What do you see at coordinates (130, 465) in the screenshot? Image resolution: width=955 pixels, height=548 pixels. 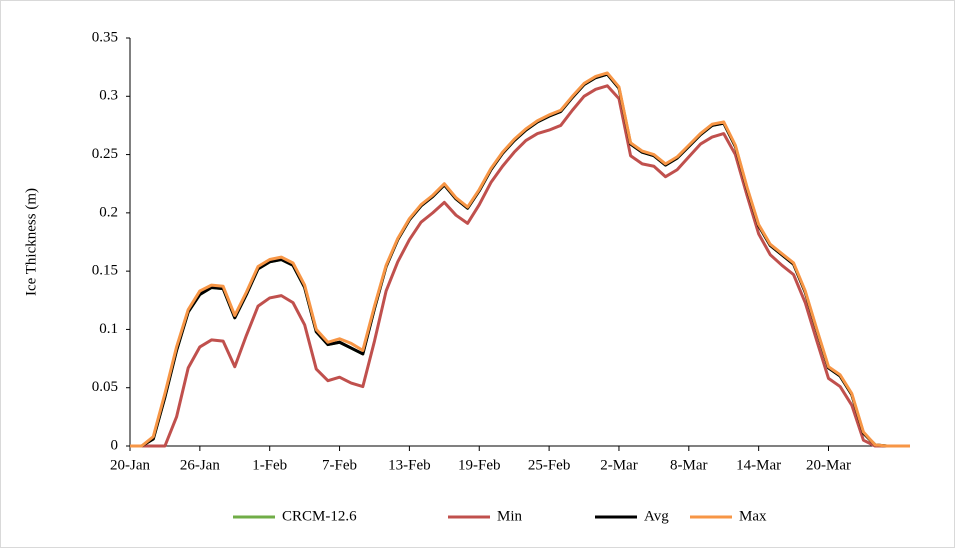 I see `x-tick-label: 20-Jan` at bounding box center [130, 465].